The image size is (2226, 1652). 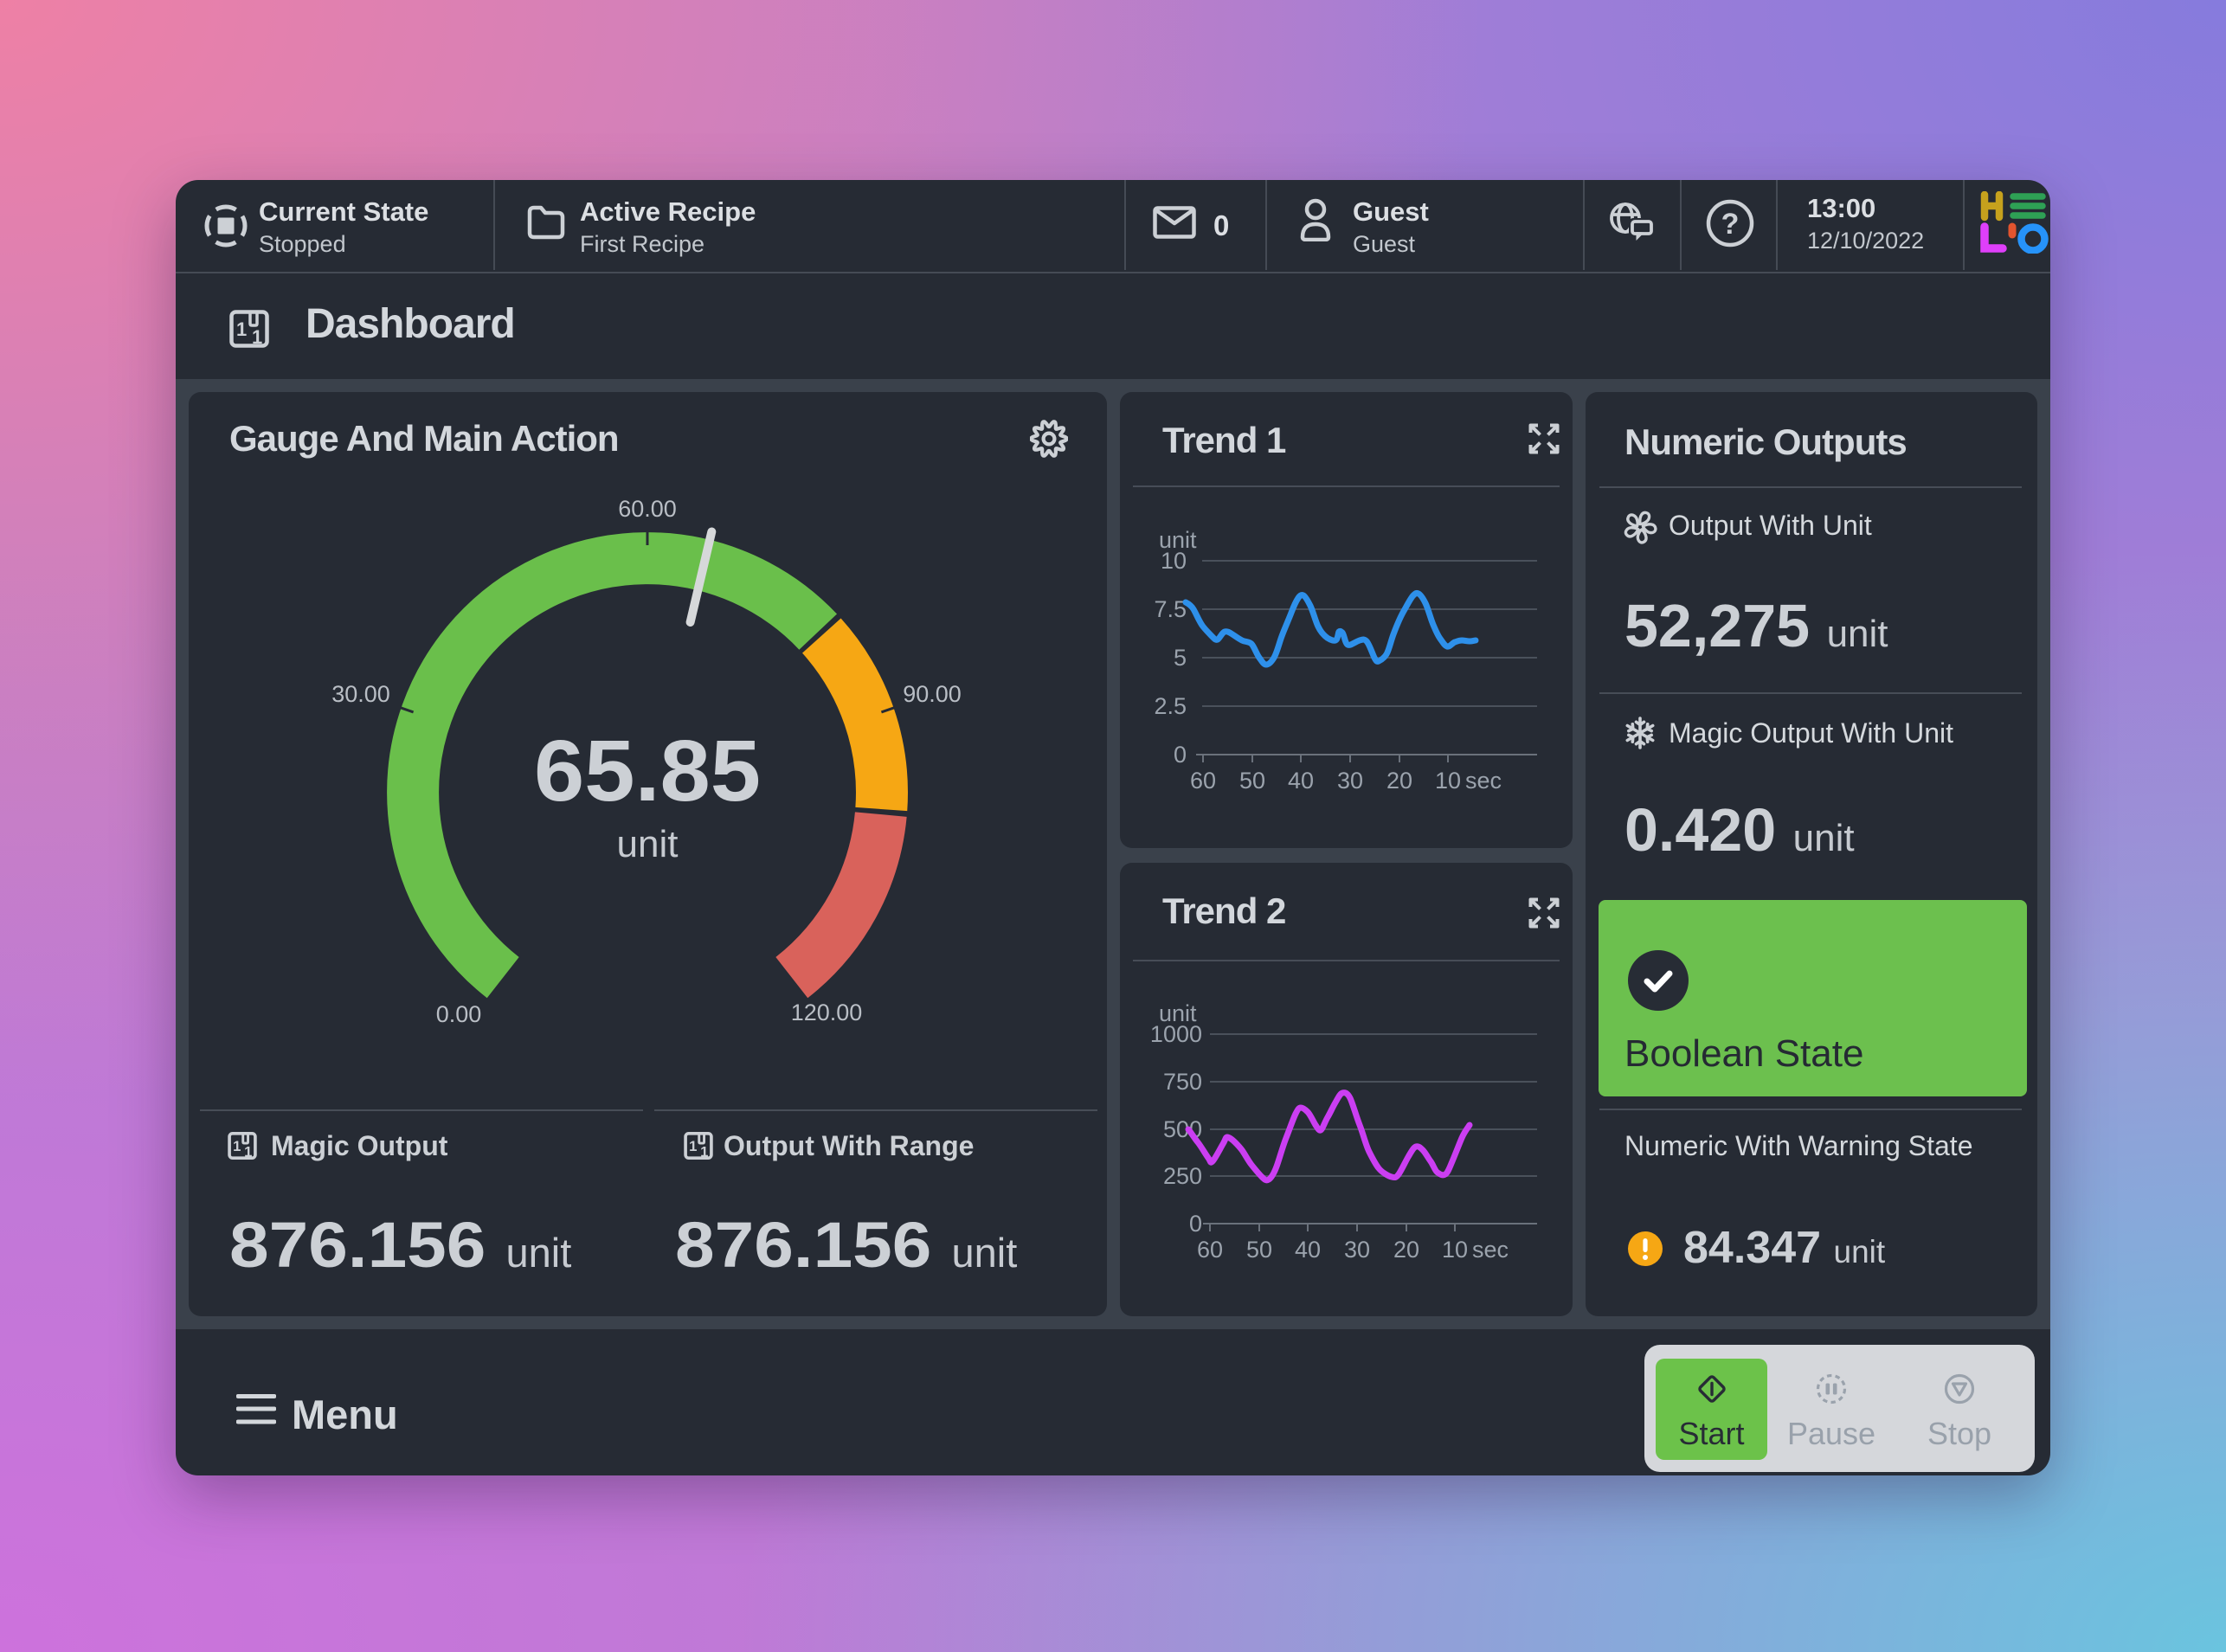 I want to click on svg-text: 7.5, so click(x=1170, y=609).